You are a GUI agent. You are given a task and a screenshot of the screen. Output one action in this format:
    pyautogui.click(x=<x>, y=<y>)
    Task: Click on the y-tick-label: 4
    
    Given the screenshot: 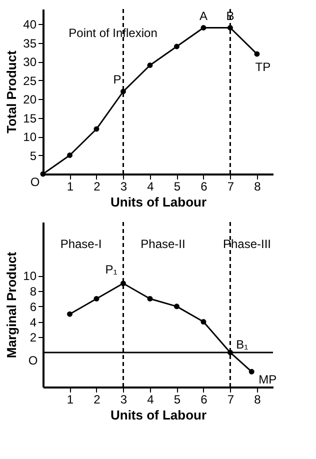 What is the action you would take?
    pyautogui.click(x=33, y=322)
    